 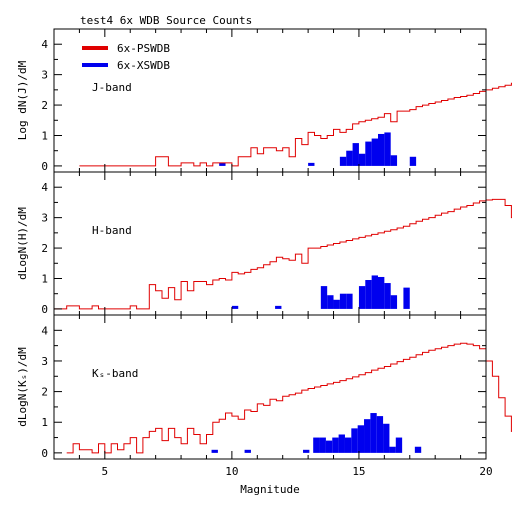 I want to click on chart-title: test4 6x WDB Source Counts, so click(x=166, y=20).